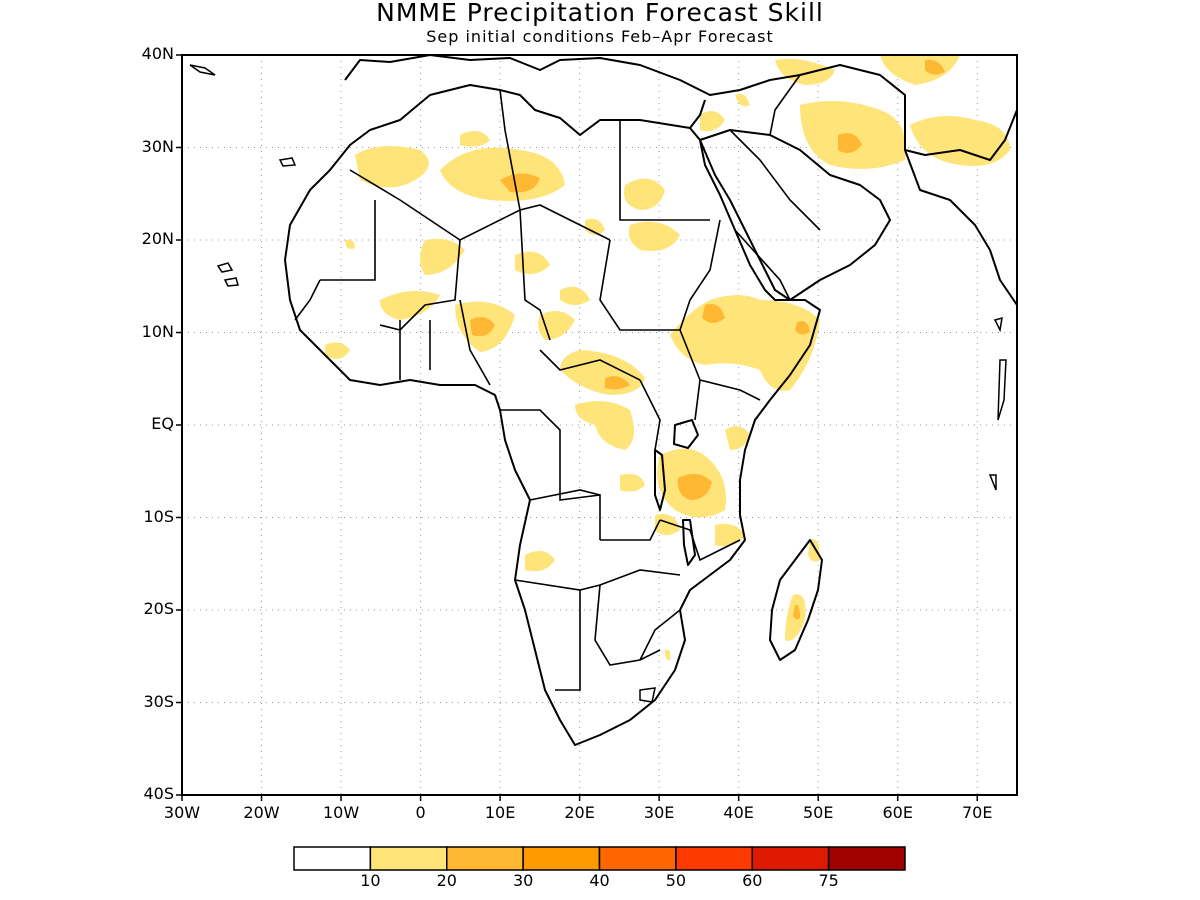 This screenshot has width=1200, height=900. Describe the element at coordinates (897, 812) in the screenshot. I see `lon-label: 60E` at that location.